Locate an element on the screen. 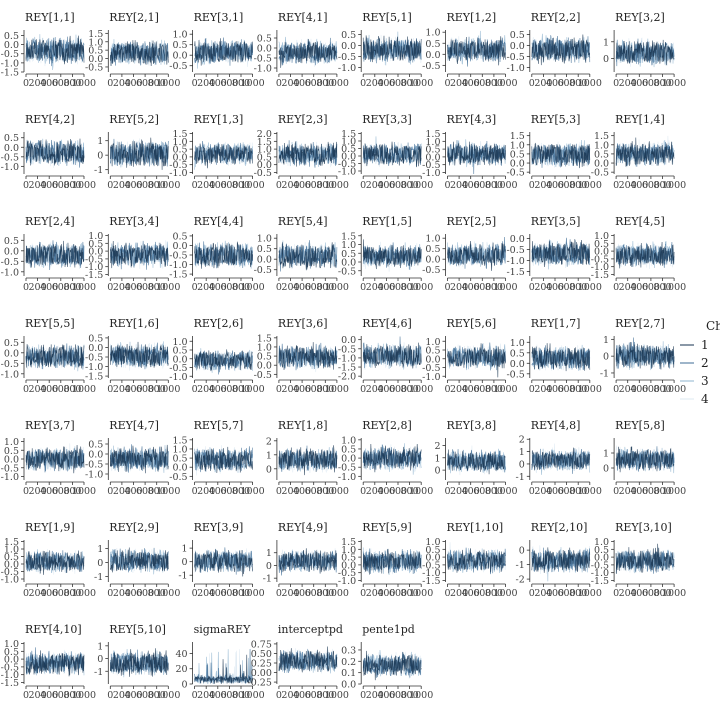 Image resolution: width=720 pixels, height=720 pixels. panel-title: REY[4,8] is located at coordinates (556, 425).